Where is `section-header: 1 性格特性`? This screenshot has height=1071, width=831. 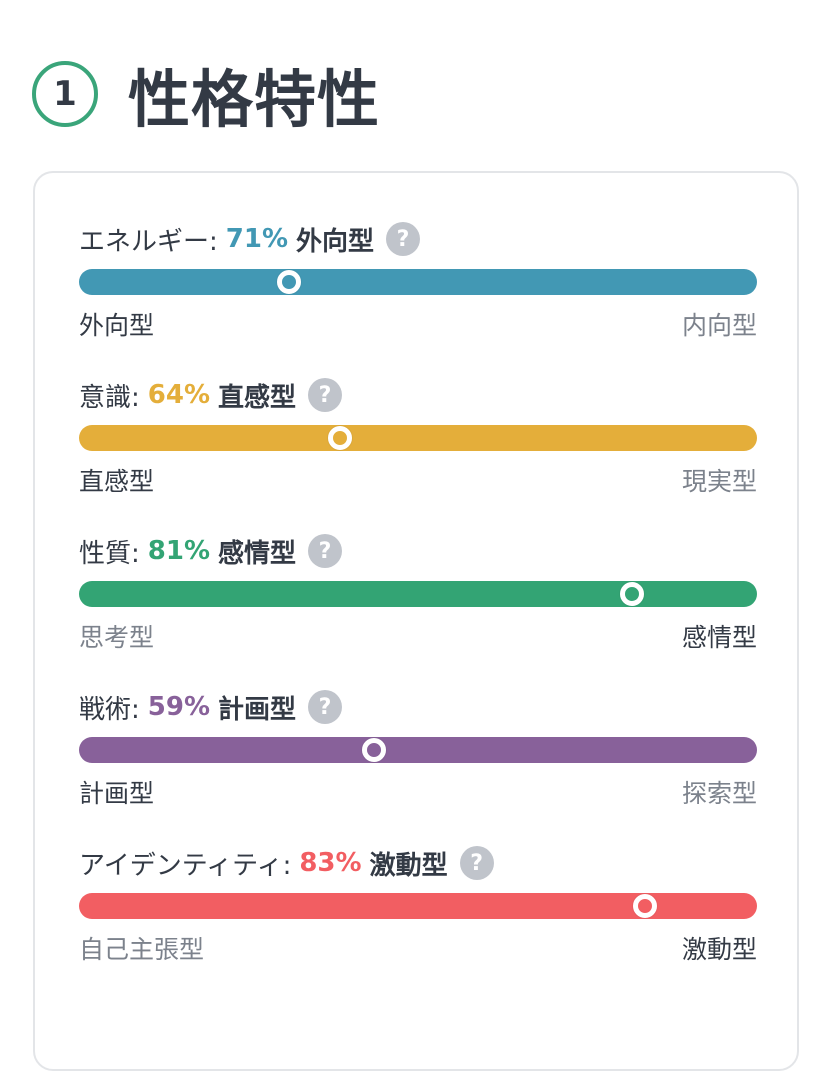 section-header: 1 性格特性 is located at coordinates (206, 96).